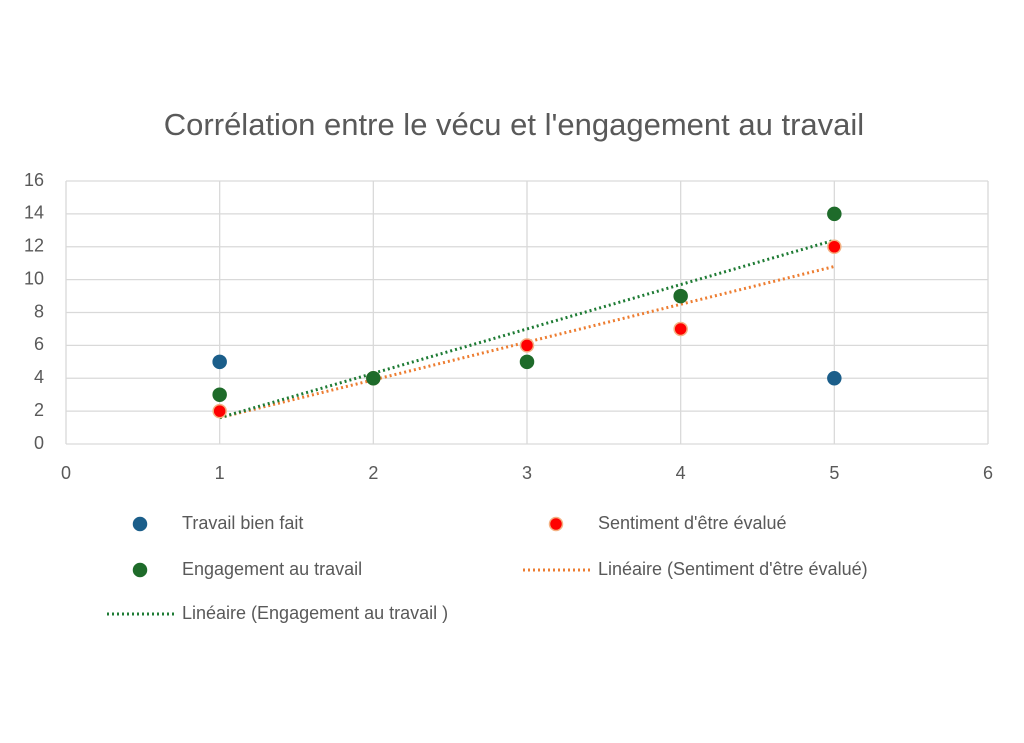 The height and width of the screenshot is (743, 1024). What do you see at coordinates (834, 473) in the screenshot?
I see `x-tick-label: 5` at bounding box center [834, 473].